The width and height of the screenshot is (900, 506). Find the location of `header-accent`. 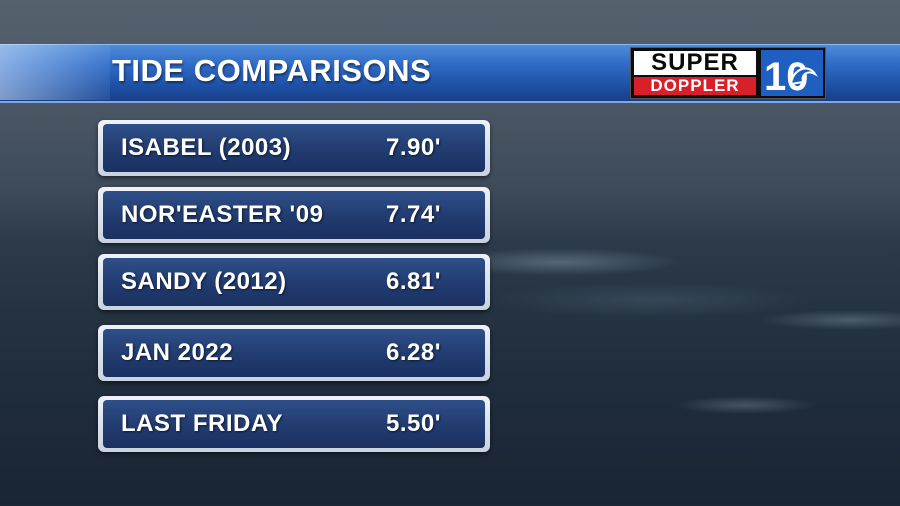

header-accent is located at coordinates (55, 72).